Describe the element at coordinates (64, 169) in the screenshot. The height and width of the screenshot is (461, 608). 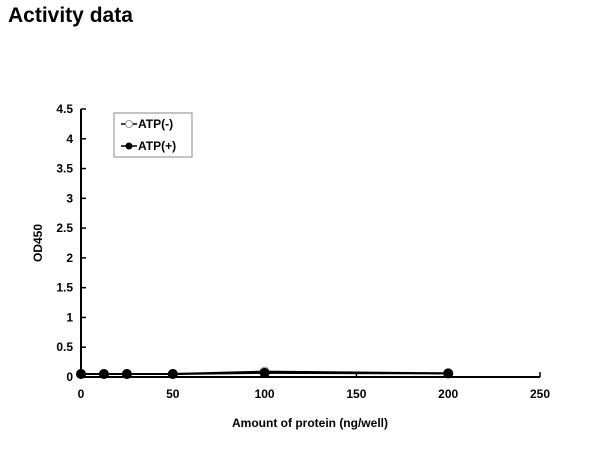
I see `y-tick-label: 3.5` at that location.